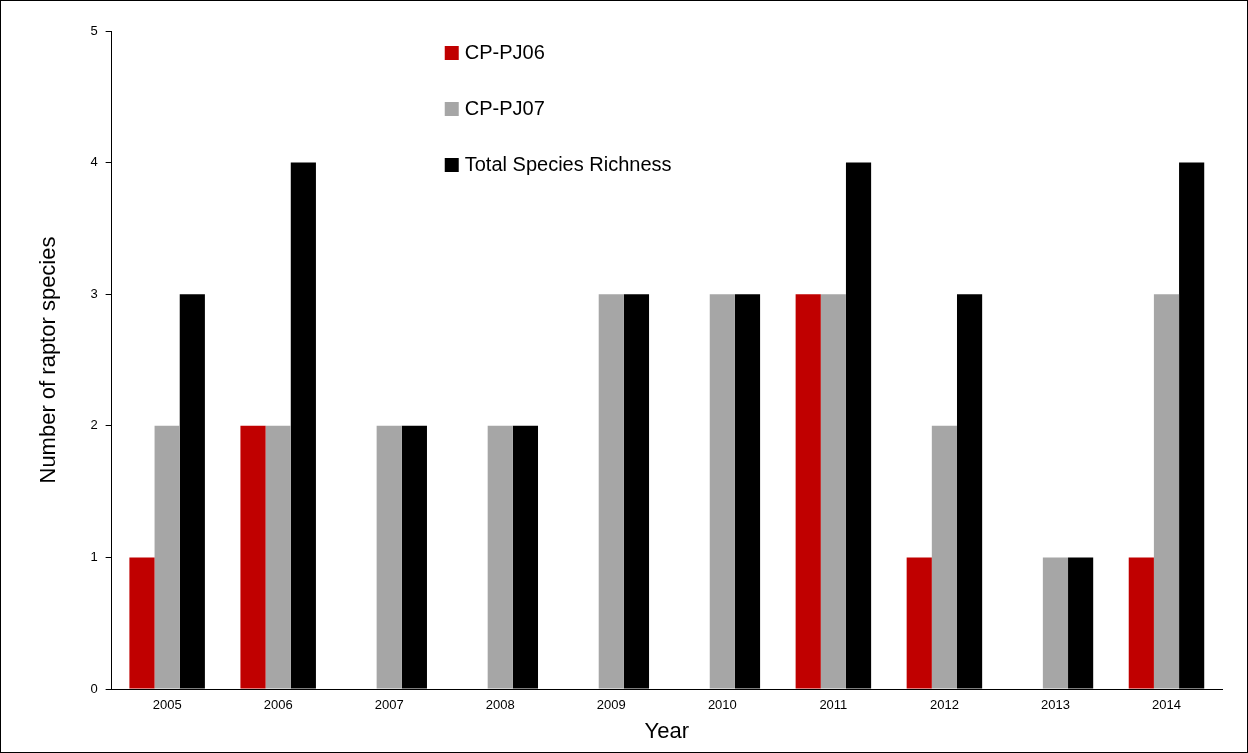 This screenshot has width=1248, height=753. What do you see at coordinates (278, 705) in the screenshot?
I see `x-tick-label: 2006` at bounding box center [278, 705].